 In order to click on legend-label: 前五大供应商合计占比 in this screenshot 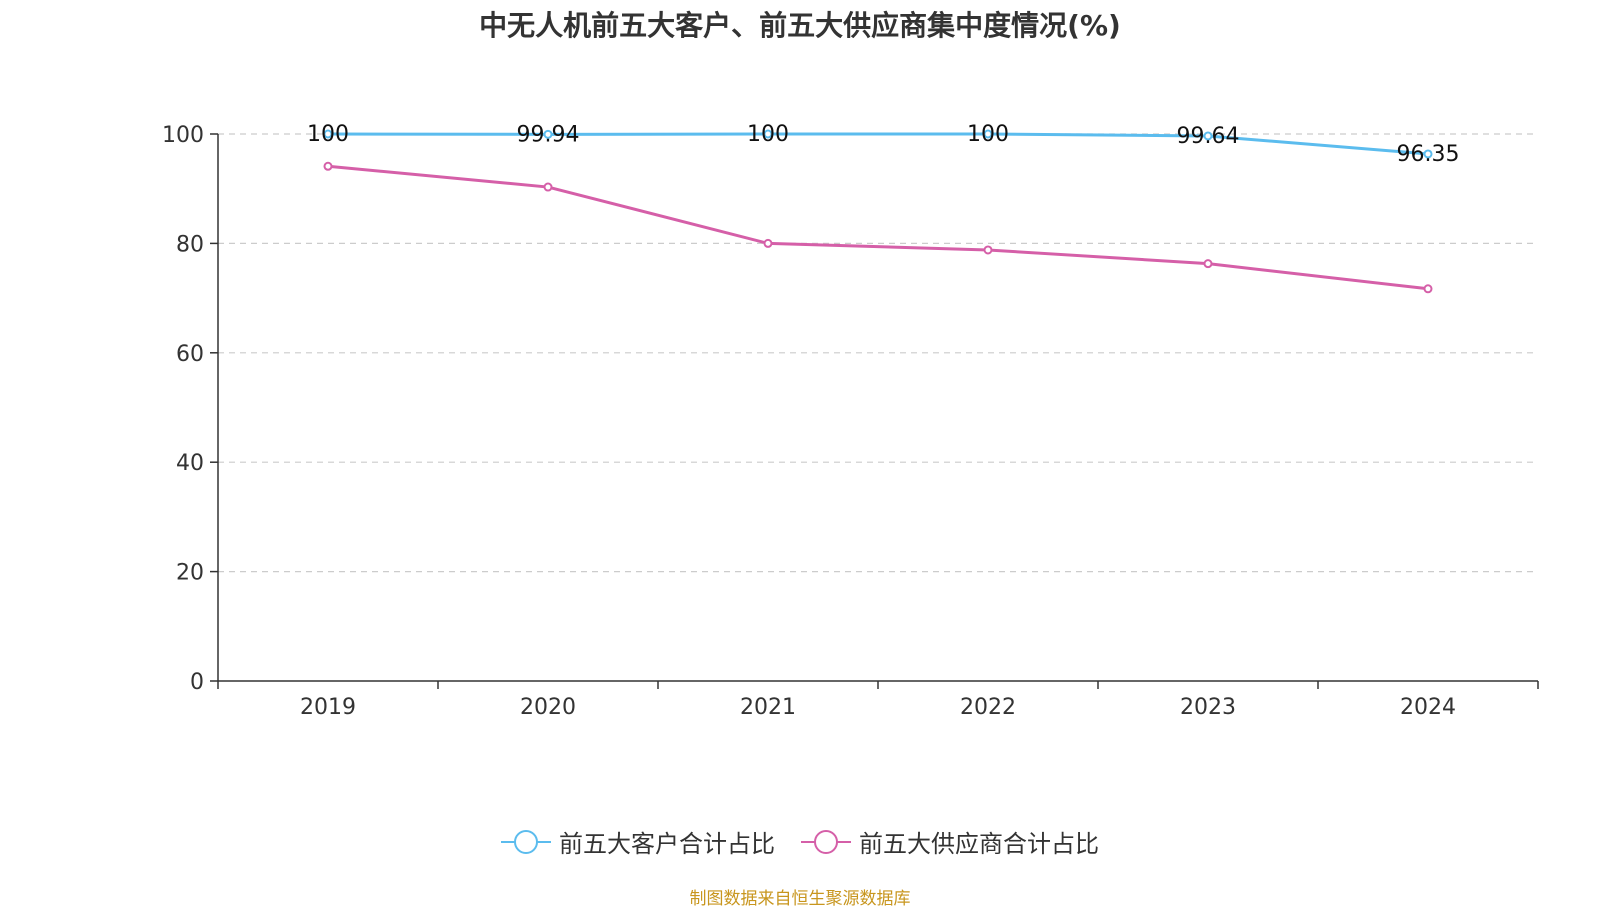, I will do `click(979, 844)`.